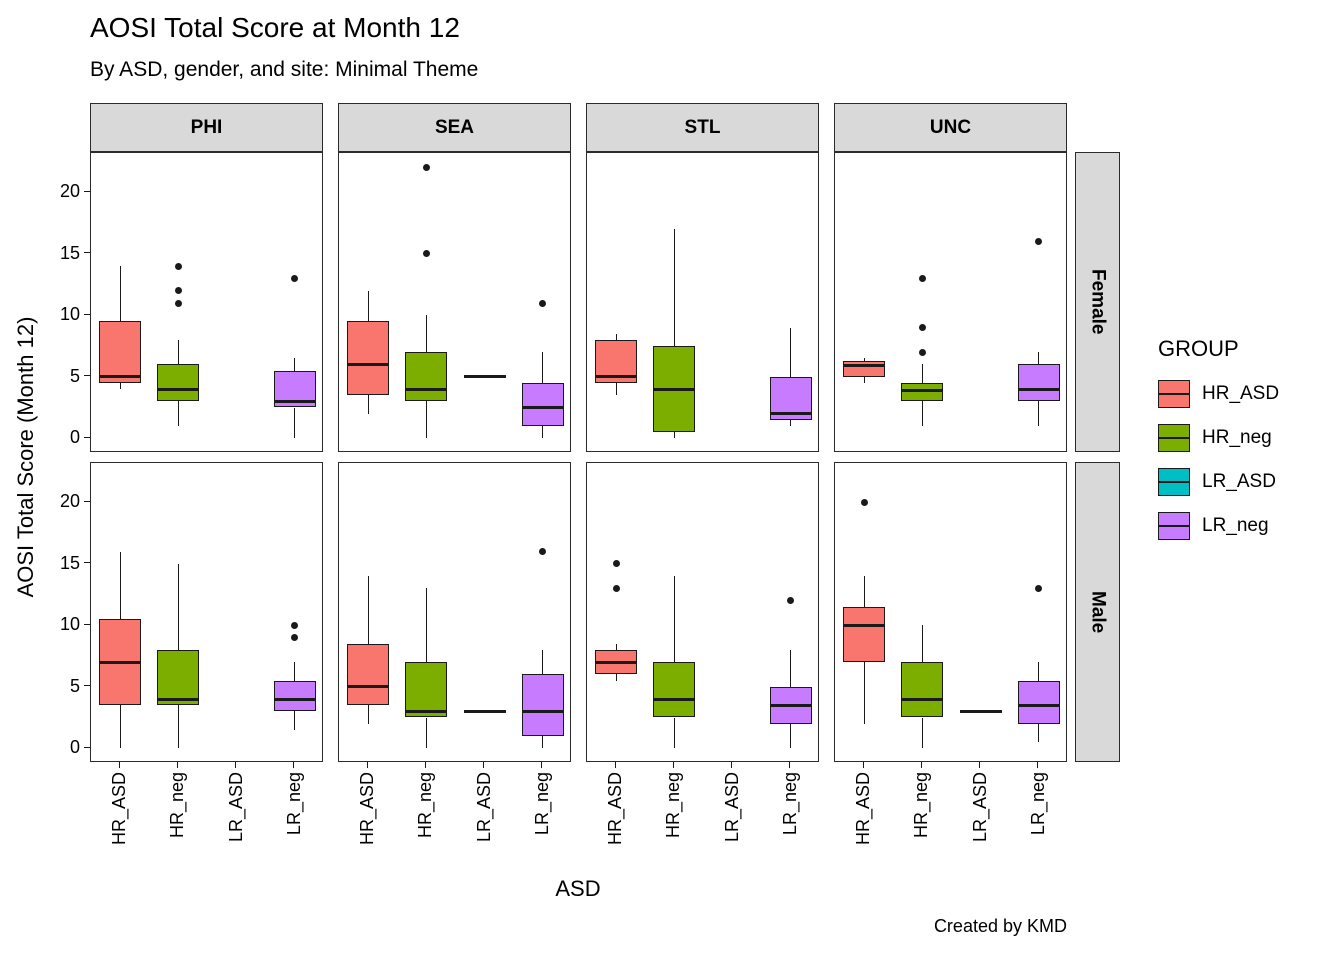  I want to click on legend-entry-LR_neg: LR_neg, so click(1218, 526).